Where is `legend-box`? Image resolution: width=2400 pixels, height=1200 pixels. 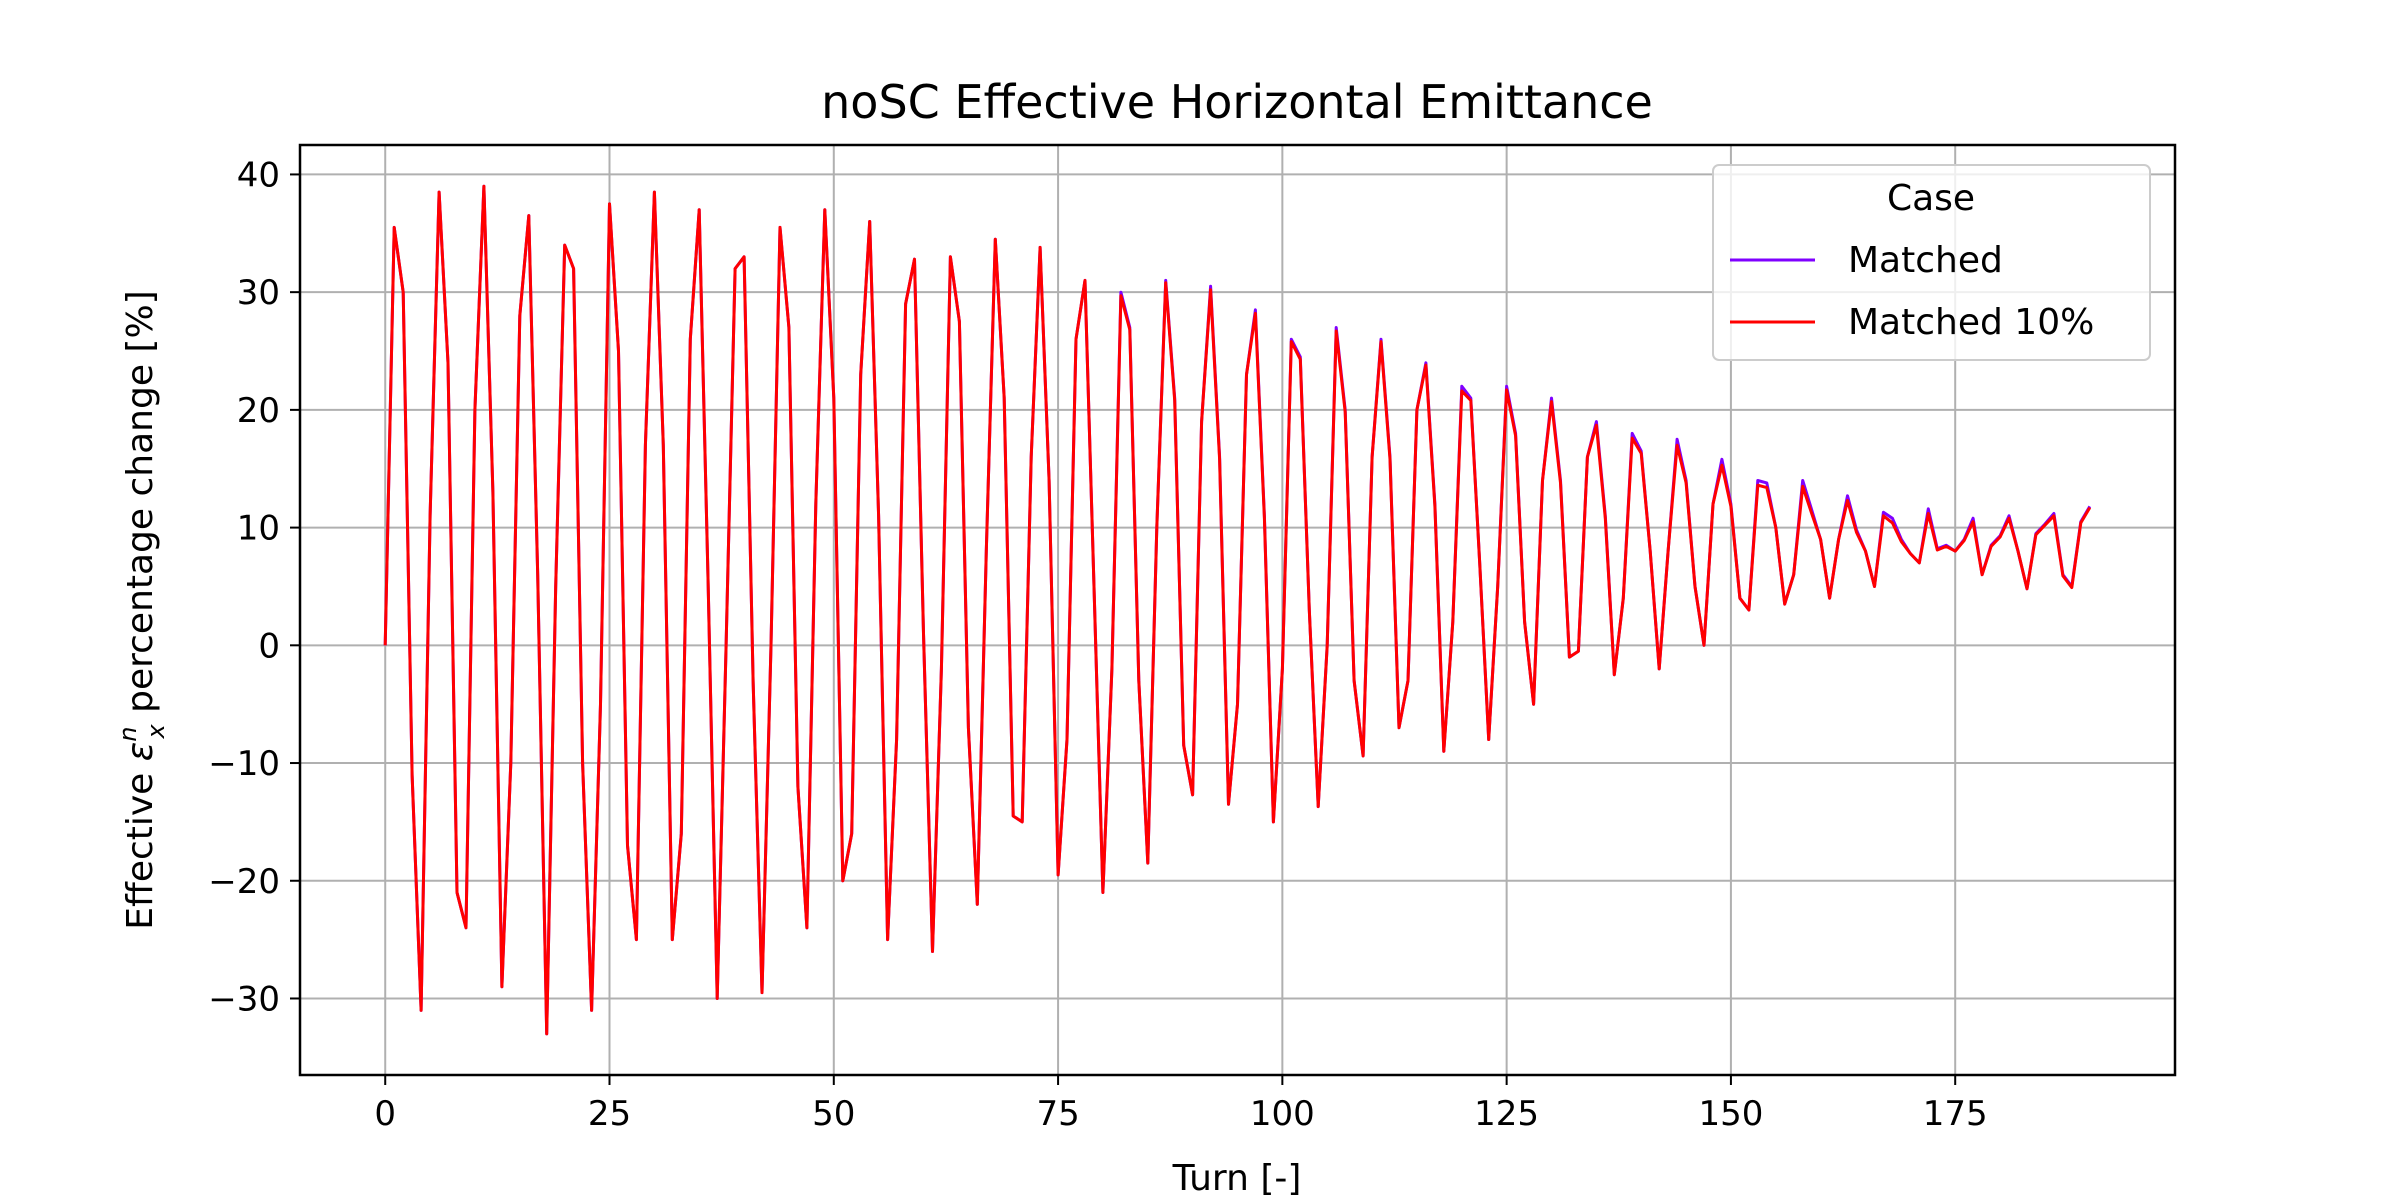
legend-box is located at coordinates (1931, 262).